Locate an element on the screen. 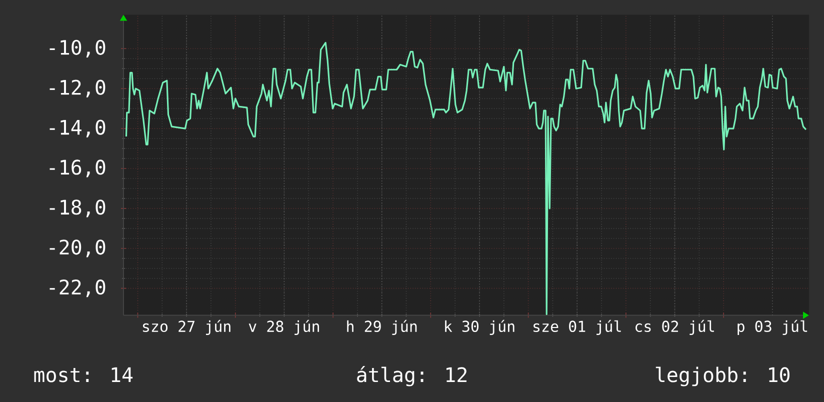 Image resolution: width=824 pixels, height=402 pixels. x-tick-label: v 28 jún is located at coordinates (283, 327).